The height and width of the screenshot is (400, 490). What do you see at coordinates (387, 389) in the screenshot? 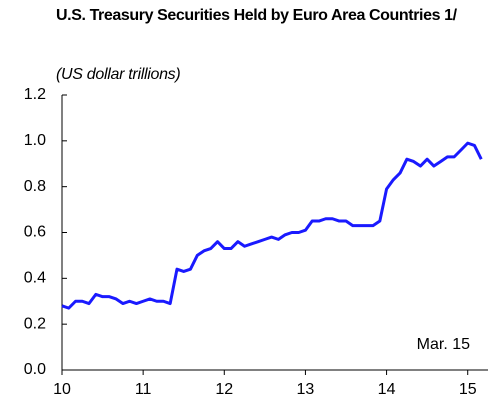
I see `x-tick-label: 14` at bounding box center [387, 389].